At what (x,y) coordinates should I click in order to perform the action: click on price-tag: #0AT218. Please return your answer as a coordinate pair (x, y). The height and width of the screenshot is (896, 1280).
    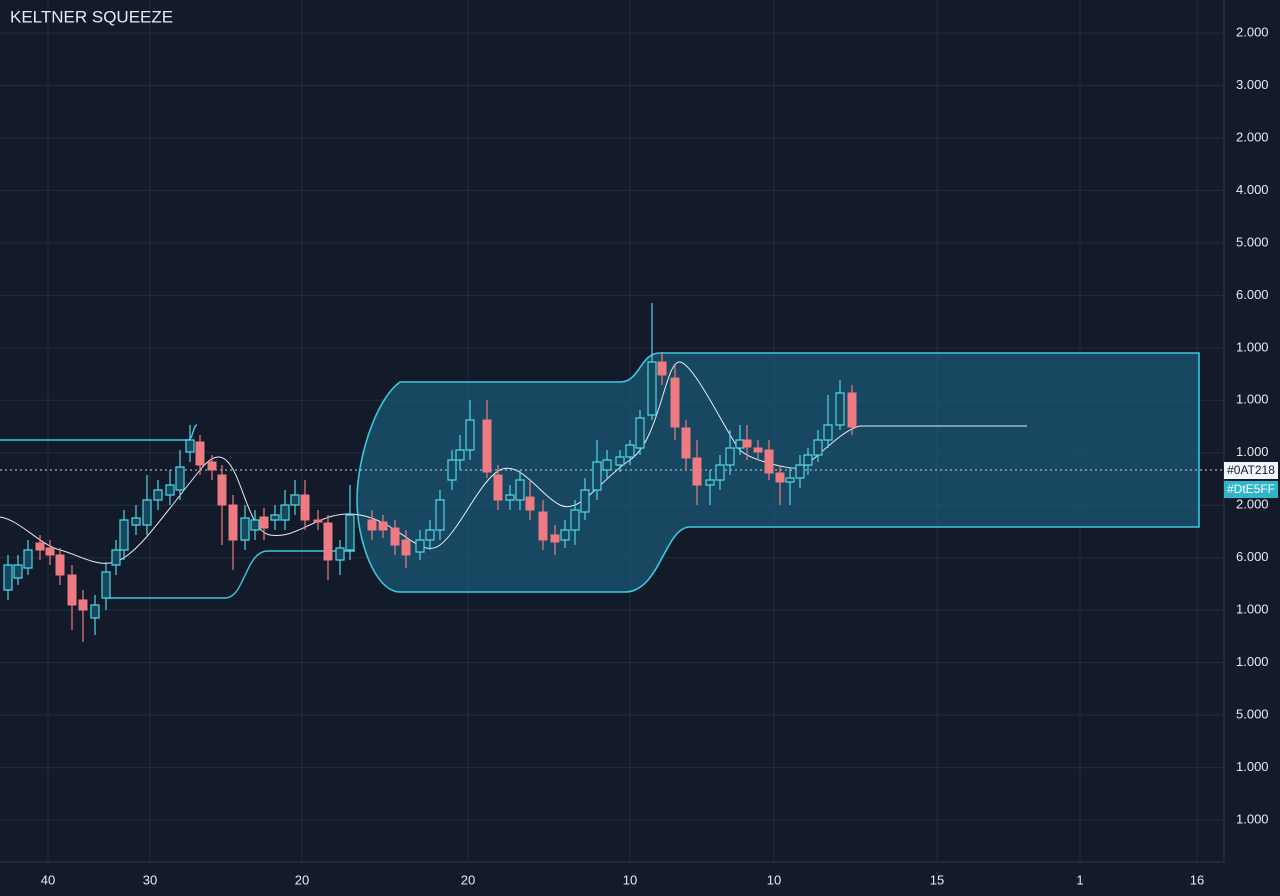
    Looking at the image, I should click on (1251, 470).